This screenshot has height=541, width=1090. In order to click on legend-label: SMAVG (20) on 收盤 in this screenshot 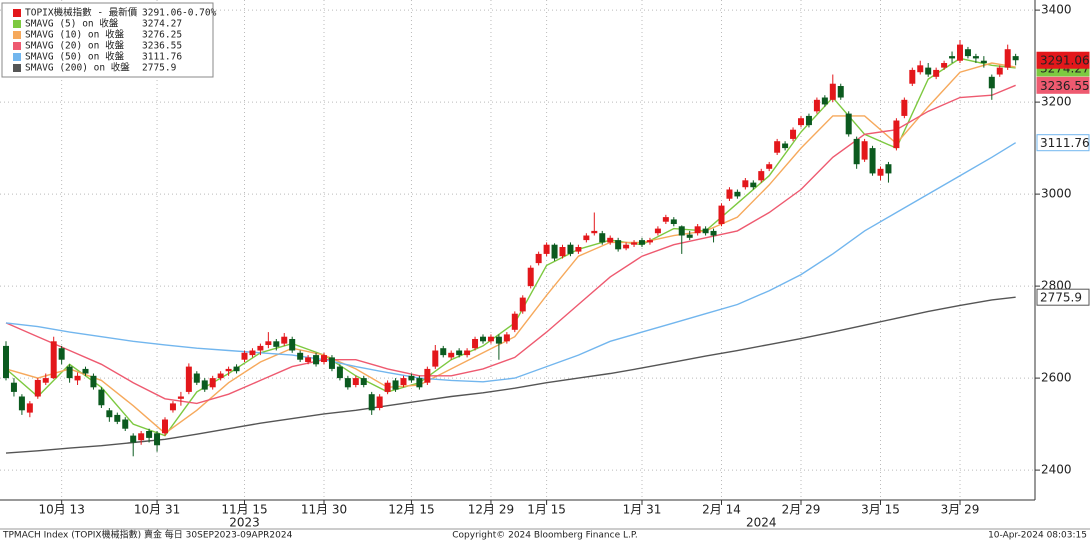, I will do `click(75, 46)`.